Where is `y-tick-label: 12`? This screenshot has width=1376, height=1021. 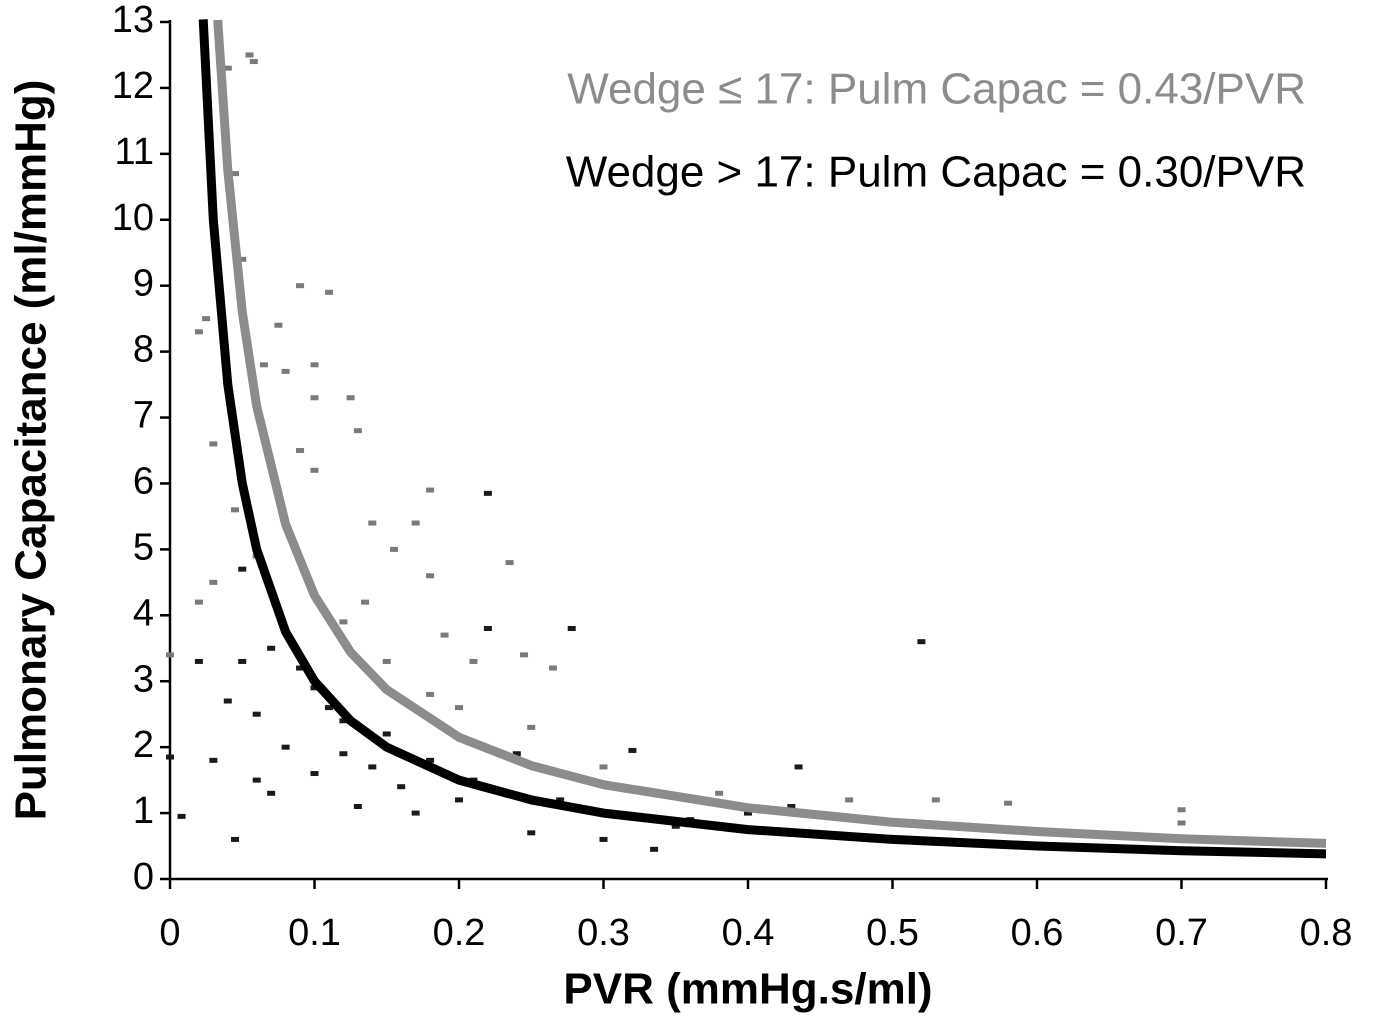 y-tick-label: 12 is located at coordinates (133, 86).